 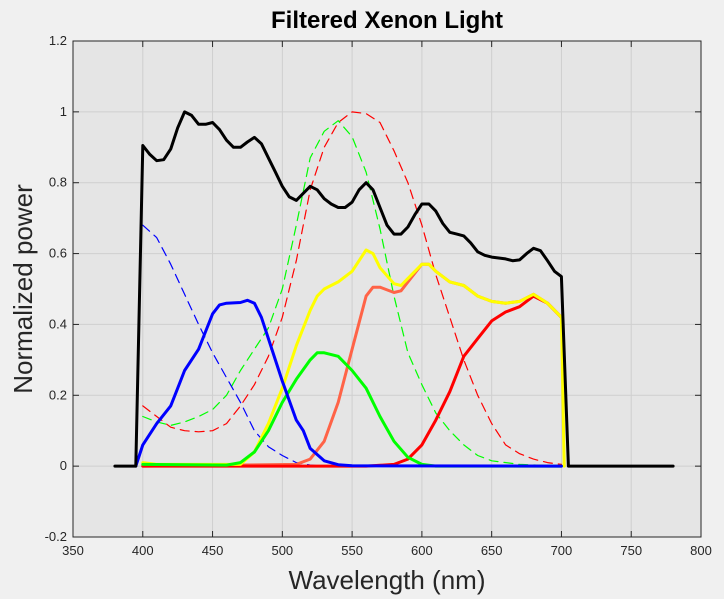 What do you see at coordinates (213, 550) in the screenshot?
I see `x-tick-label: 450` at bounding box center [213, 550].